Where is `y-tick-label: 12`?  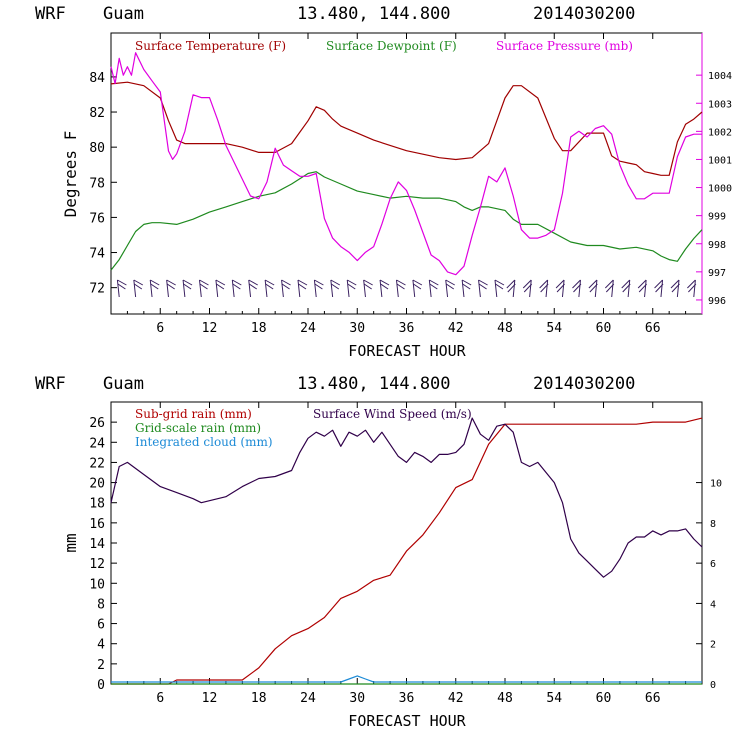 y-tick-label: 12 is located at coordinates (97, 564).